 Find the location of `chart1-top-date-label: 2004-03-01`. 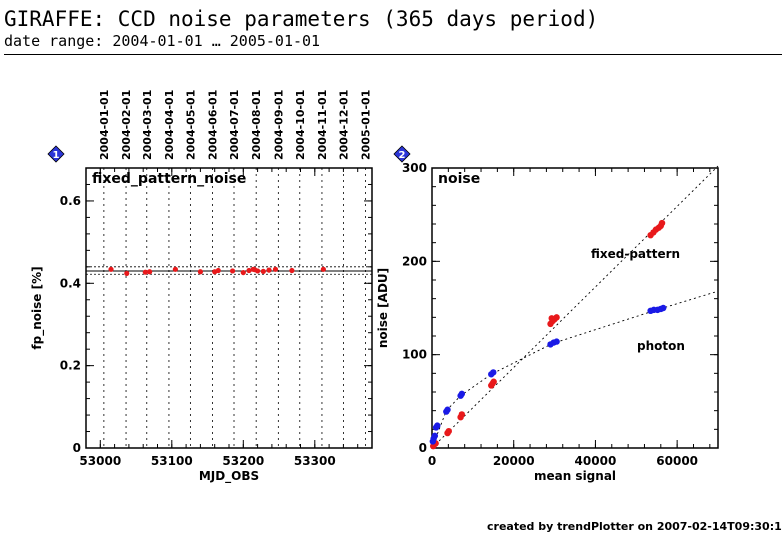

chart1-top-date-label: 2004-03-01 is located at coordinates (147, 125).